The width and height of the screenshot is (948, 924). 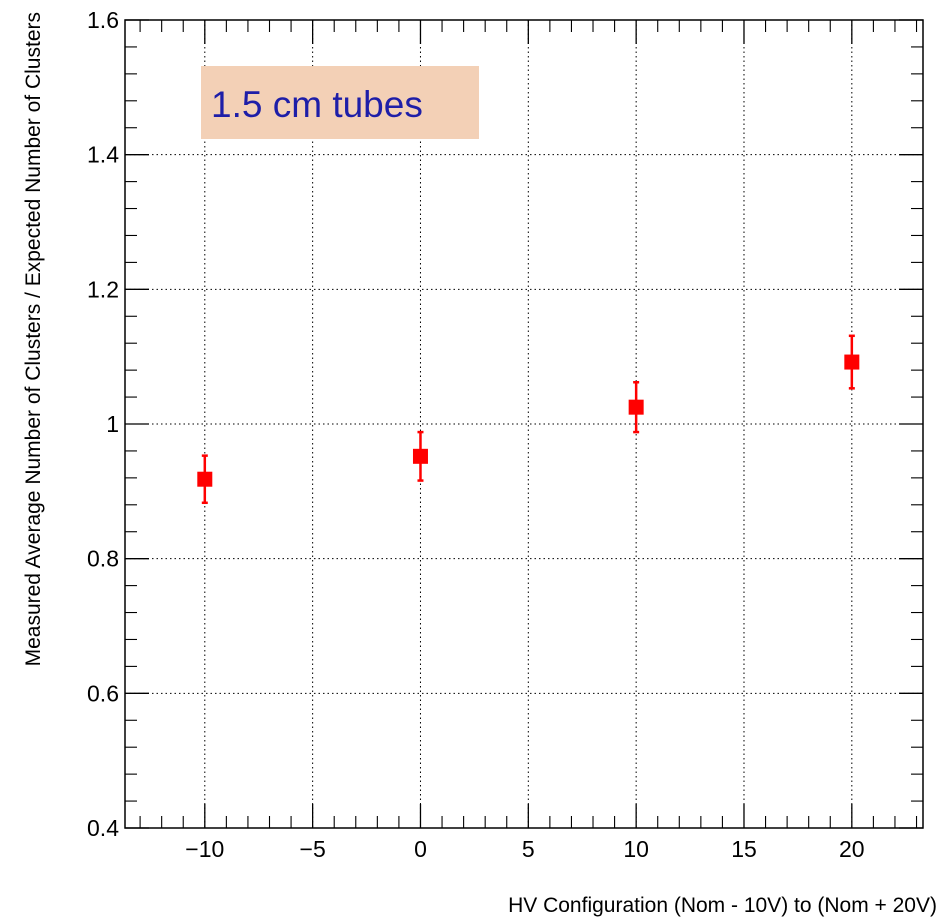 I want to click on y-tick-labels: 0.4 0.6 0.8 1 1.2 1.4 1.6, so click(x=103, y=424).